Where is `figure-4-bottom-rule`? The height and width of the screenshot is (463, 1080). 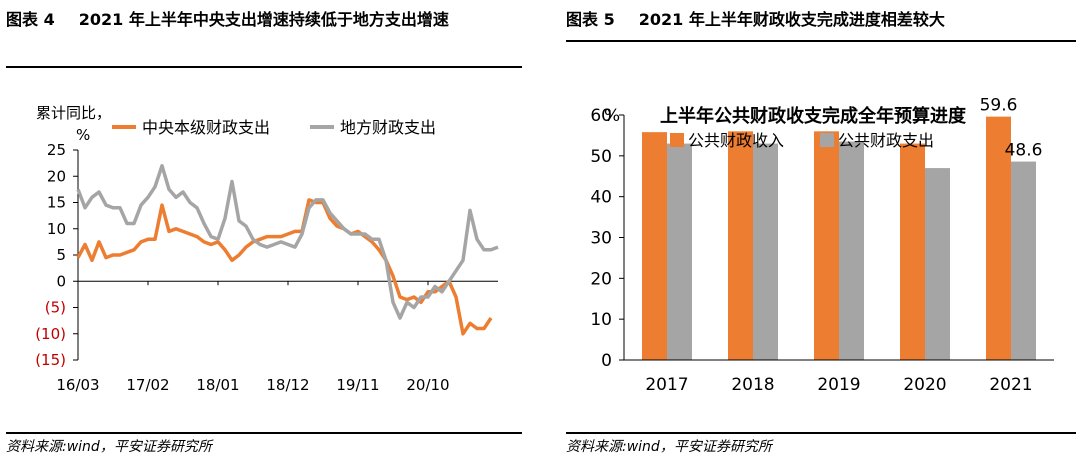 figure-4-bottom-rule is located at coordinates (264, 433).